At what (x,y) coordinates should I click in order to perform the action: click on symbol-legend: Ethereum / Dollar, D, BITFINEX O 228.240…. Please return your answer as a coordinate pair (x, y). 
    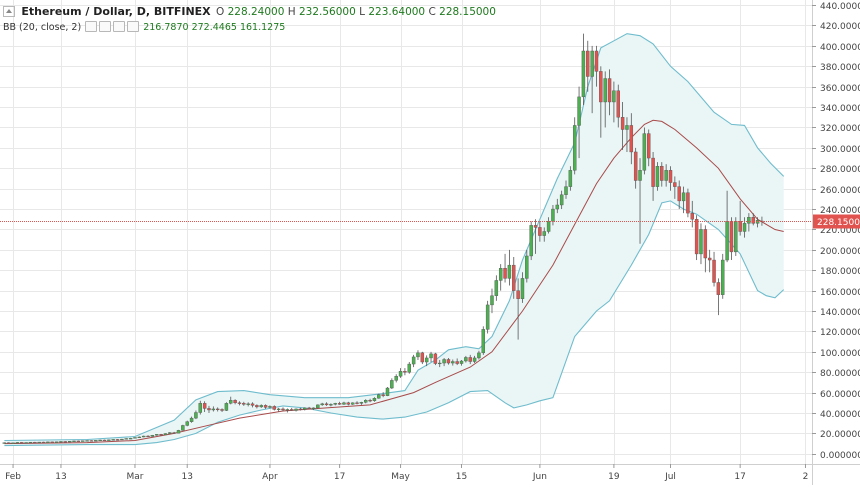
    Looking at the image, I should click on (249, 12).